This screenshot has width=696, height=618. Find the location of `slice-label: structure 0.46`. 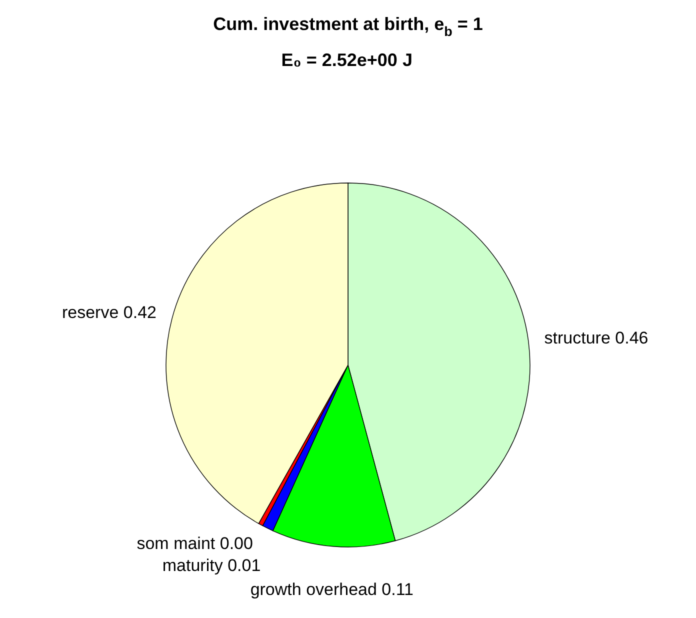

slice-label: structure 0.46 is located at coordinates (596, 338).